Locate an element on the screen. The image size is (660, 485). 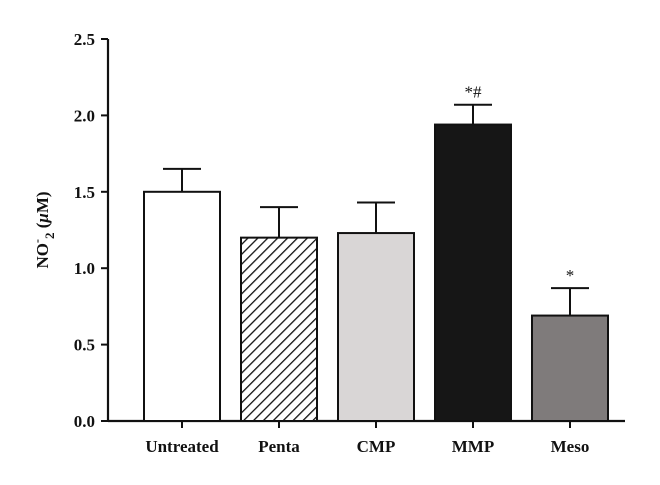
y-tick-label: 0.0 is located at coordinates (84, 421).